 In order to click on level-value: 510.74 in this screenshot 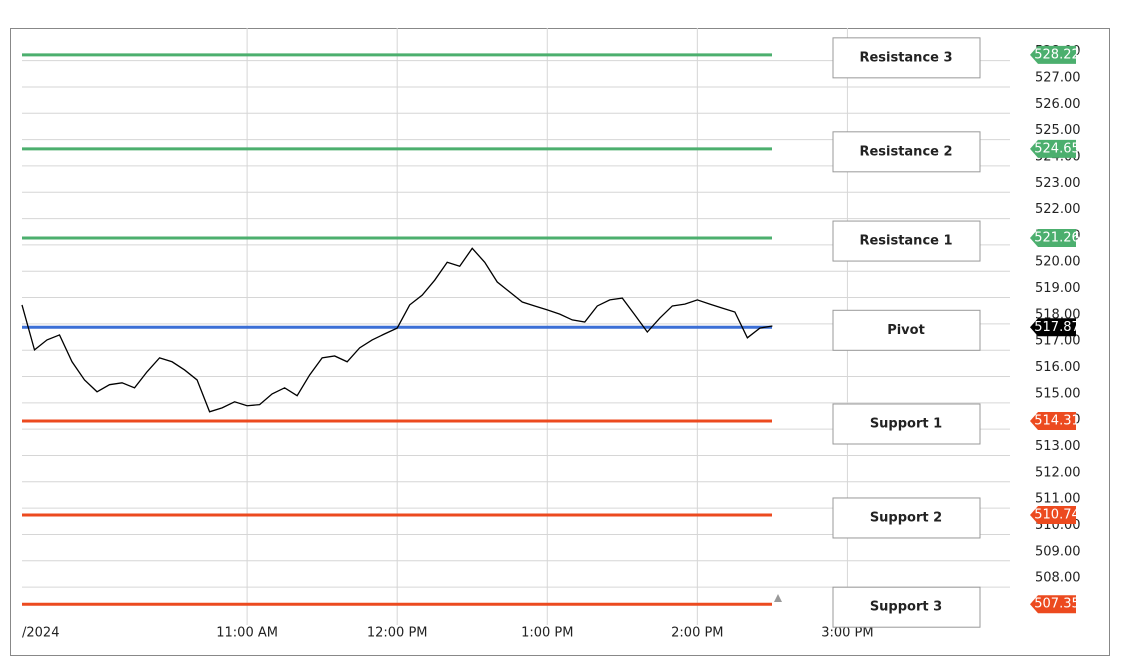, I will do `click(1057, 514)`.